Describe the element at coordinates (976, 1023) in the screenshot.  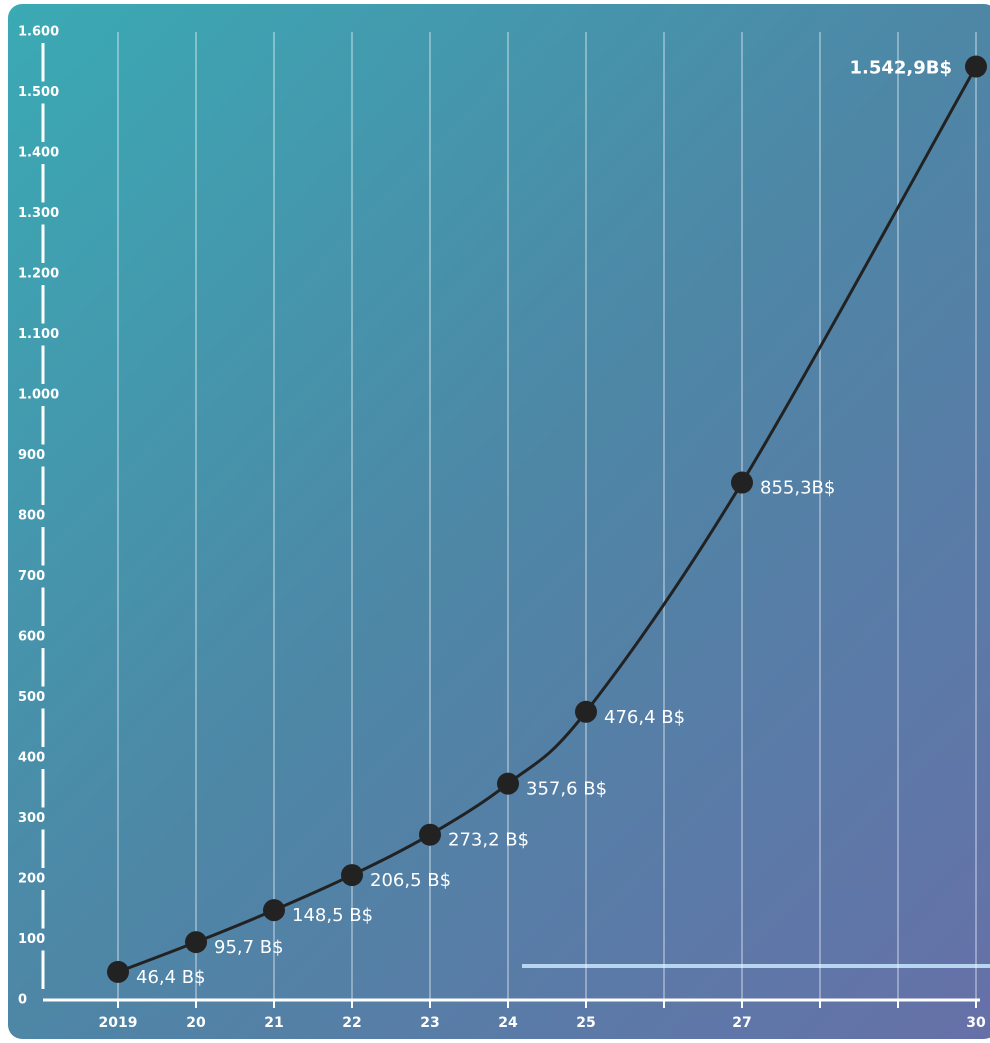
I see `x-tick-label: 30` at that location.